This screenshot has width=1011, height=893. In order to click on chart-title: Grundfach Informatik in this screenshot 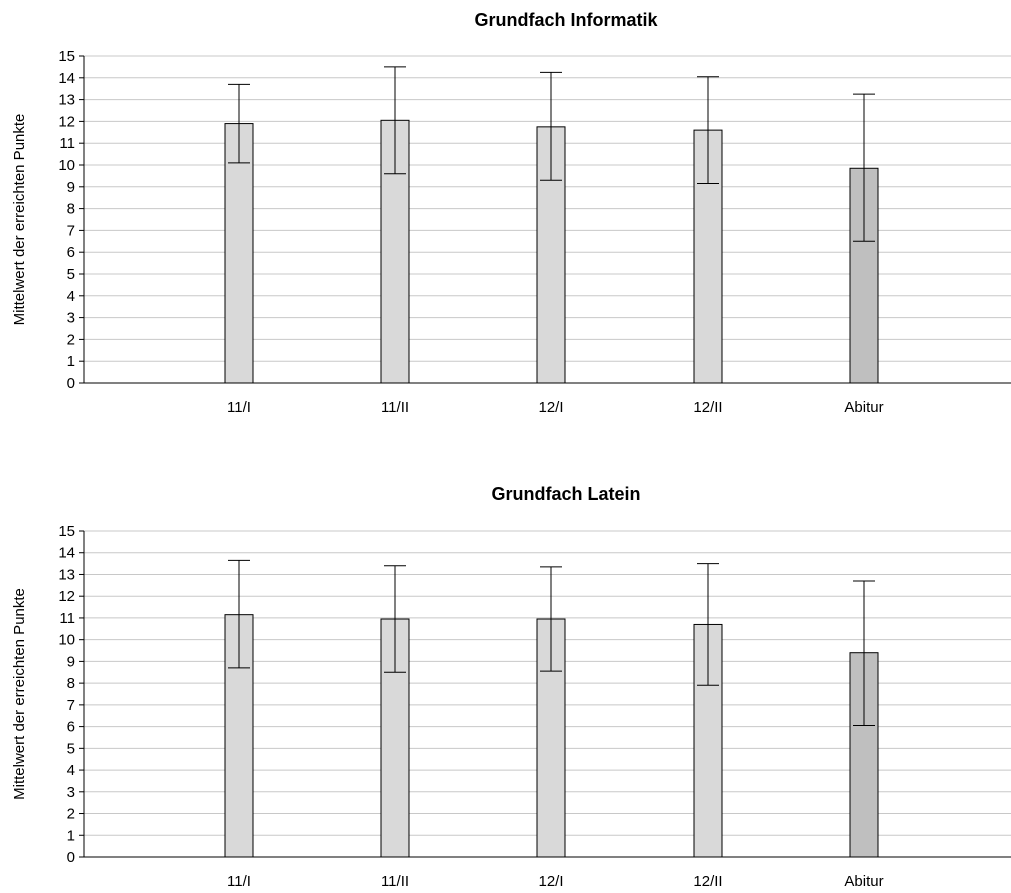, I will do `click(566, 20)`.